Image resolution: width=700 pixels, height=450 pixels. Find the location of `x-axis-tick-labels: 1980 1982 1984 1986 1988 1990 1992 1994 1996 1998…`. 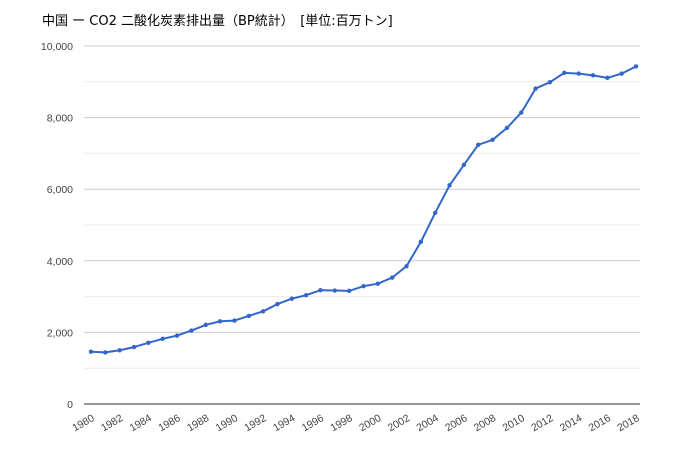

x-axis-tick-labels: 1980 1982 1984 1986 1988 1990 1992 1994 1996 1998… is located at coordinates (355, 423).